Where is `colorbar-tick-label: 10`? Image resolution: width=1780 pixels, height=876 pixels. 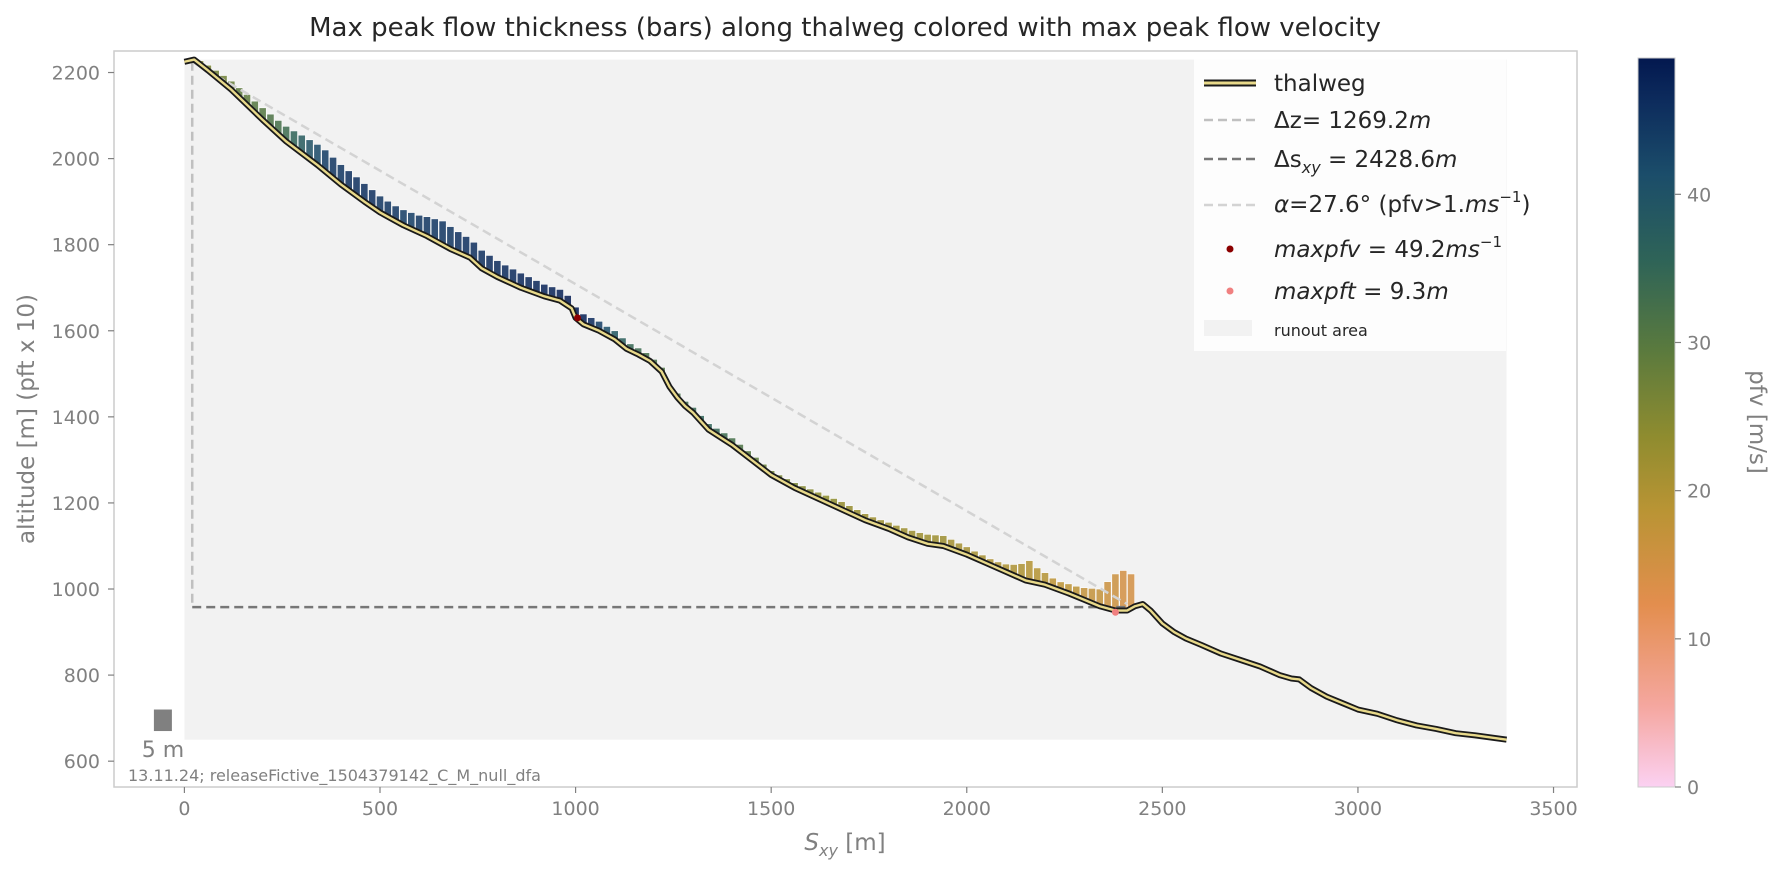 colorbar-tick-label: 10 is located at coordinates (1699, 640).